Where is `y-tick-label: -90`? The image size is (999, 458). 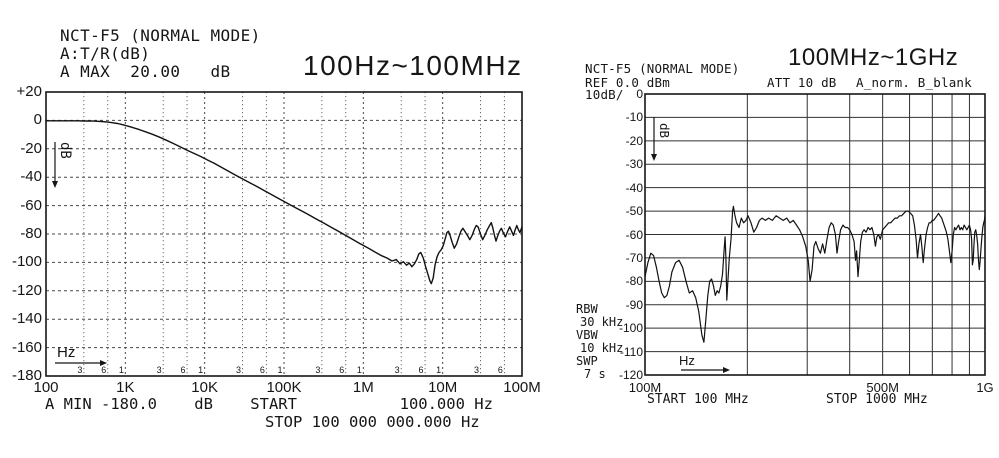 y-tick-label: -90 is located at coordinates (634, 304).